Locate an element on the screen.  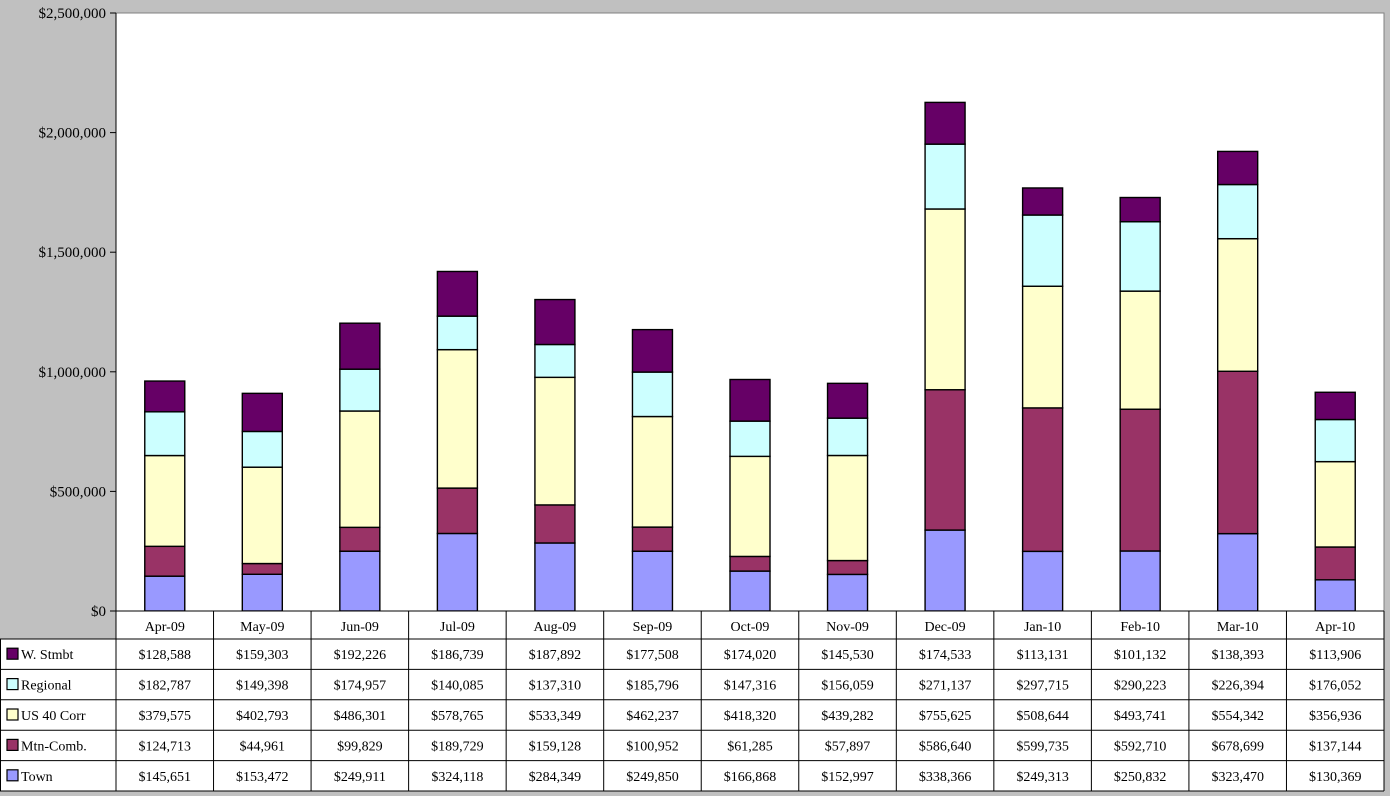
data-label: $147,316 is located at coordinates (750, 686).